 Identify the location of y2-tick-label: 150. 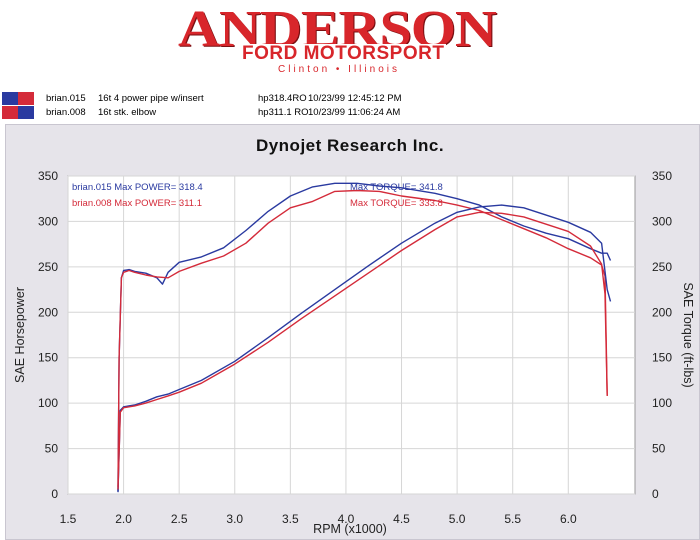
(662, 358).